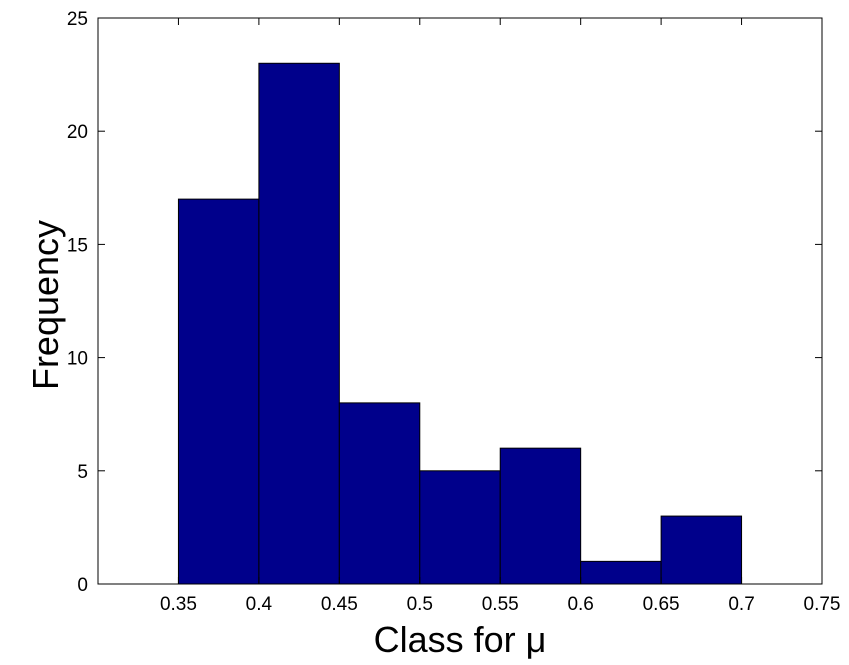  What do you see at coordinates (460, 639) in the screenshot?
I see `x-axis-title: Class for μ` at bounding box center [460, 639].